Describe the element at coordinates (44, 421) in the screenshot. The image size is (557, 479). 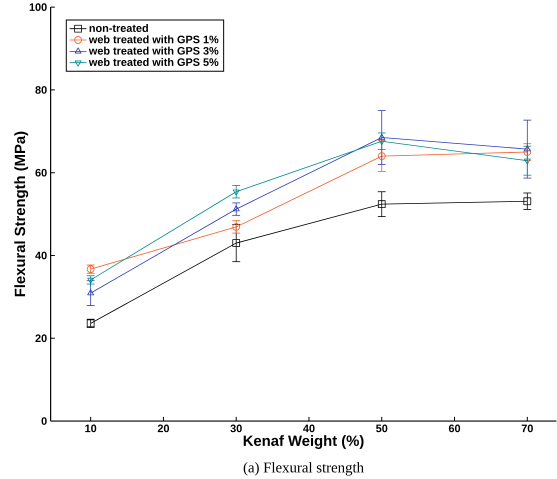
I see `y-tick-label: 0` at that location.